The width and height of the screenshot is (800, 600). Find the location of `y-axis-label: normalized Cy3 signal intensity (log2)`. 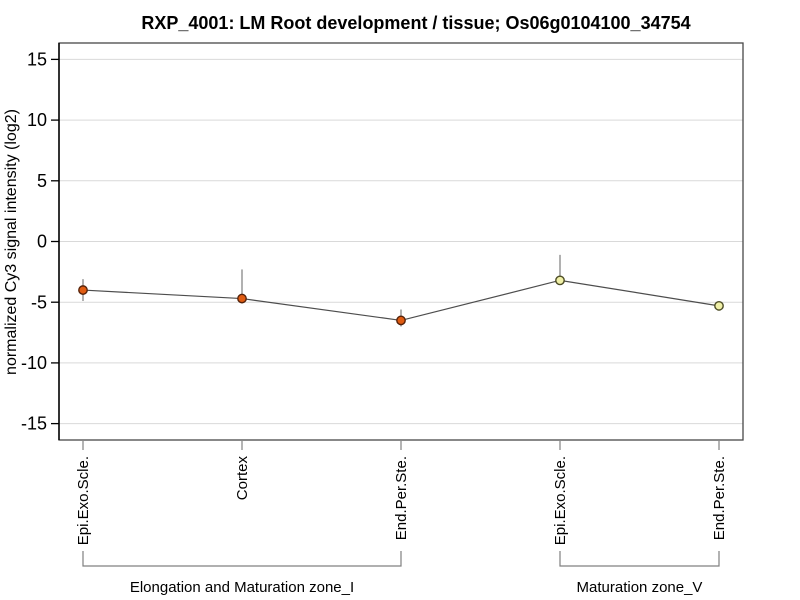

y-axis-label: normalized Cy3 signal intensity (log2) is located at coordinates (11, 242).